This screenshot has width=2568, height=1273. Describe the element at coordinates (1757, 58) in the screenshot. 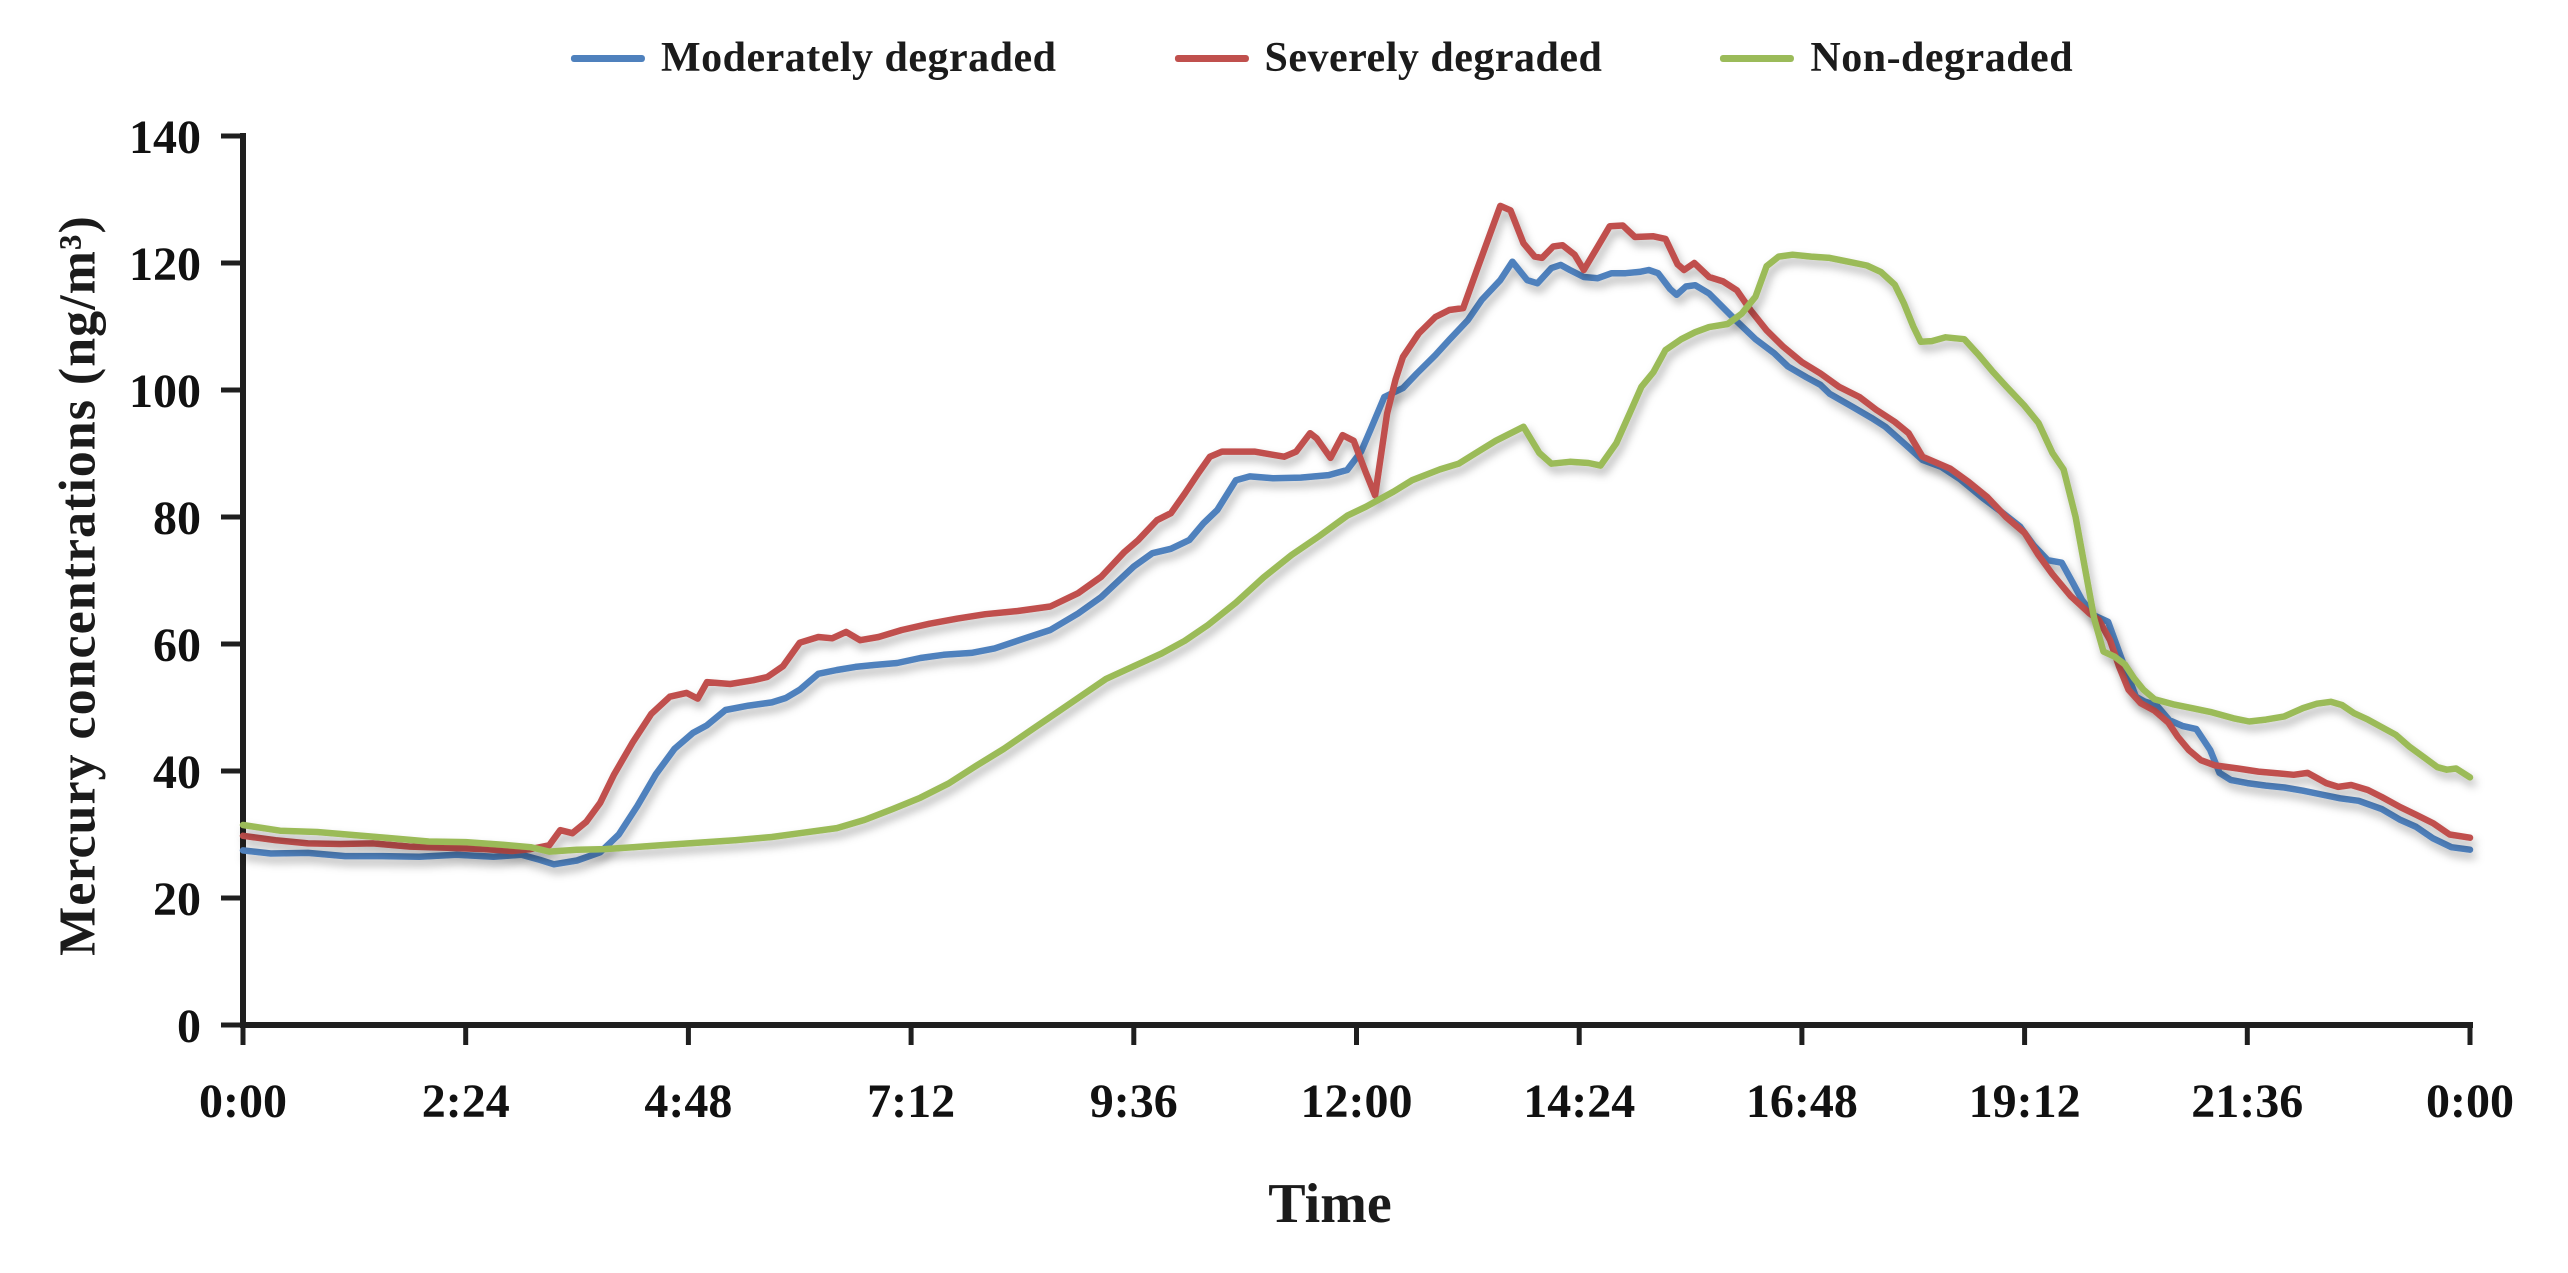

I see `legend-line-swatch-green` at that location.